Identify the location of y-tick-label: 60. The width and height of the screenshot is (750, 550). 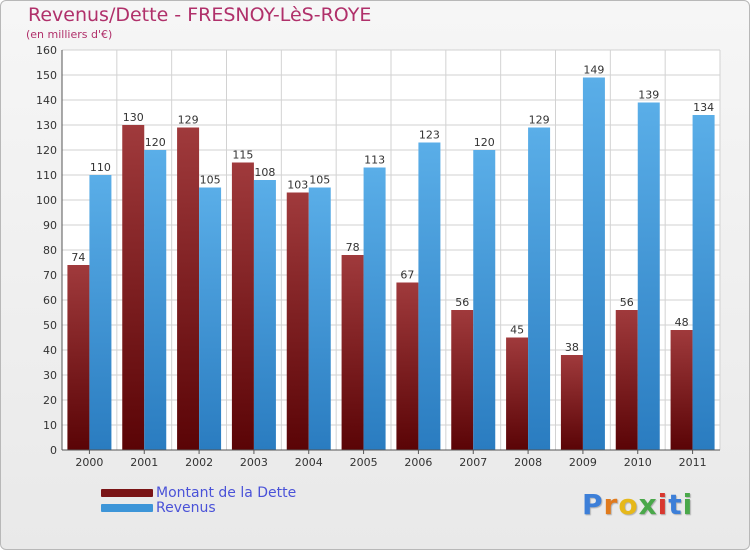
(50, 300).